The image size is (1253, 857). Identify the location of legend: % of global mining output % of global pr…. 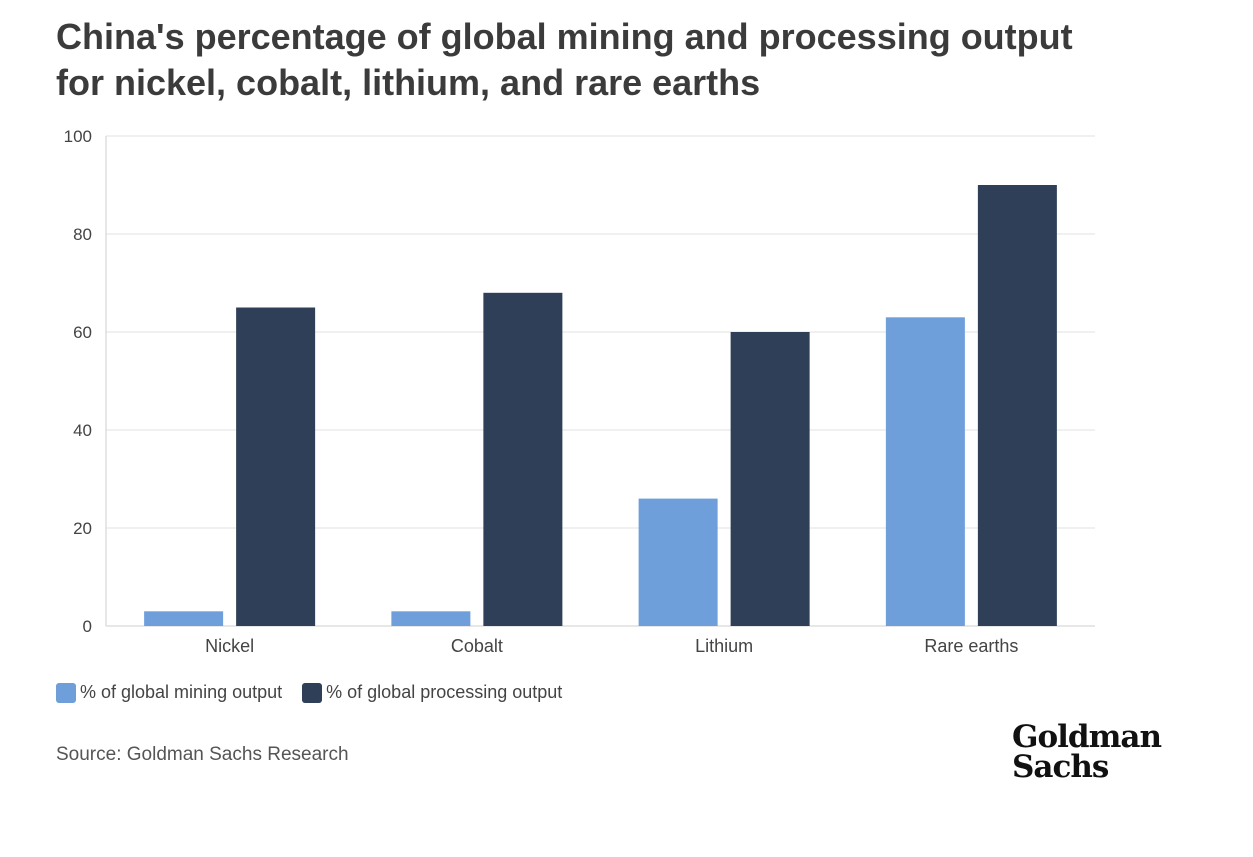
(309, 692).